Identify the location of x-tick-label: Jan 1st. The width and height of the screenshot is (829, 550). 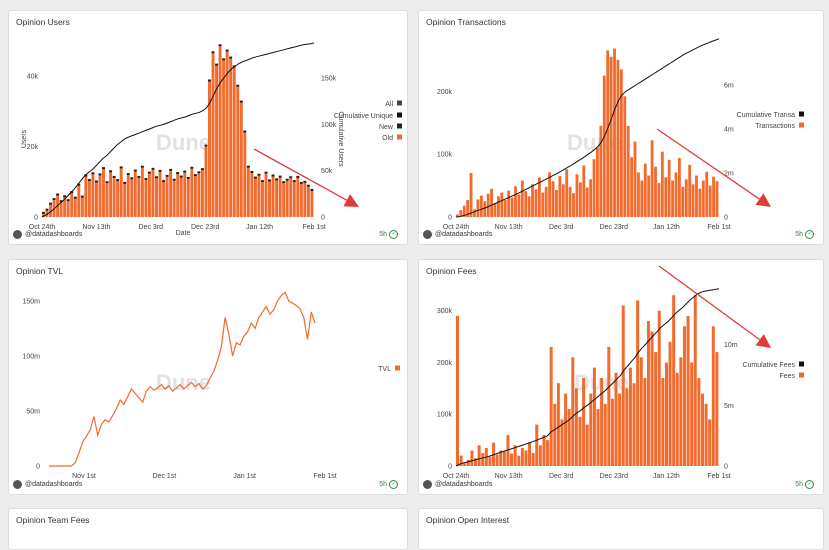
(244, 476).